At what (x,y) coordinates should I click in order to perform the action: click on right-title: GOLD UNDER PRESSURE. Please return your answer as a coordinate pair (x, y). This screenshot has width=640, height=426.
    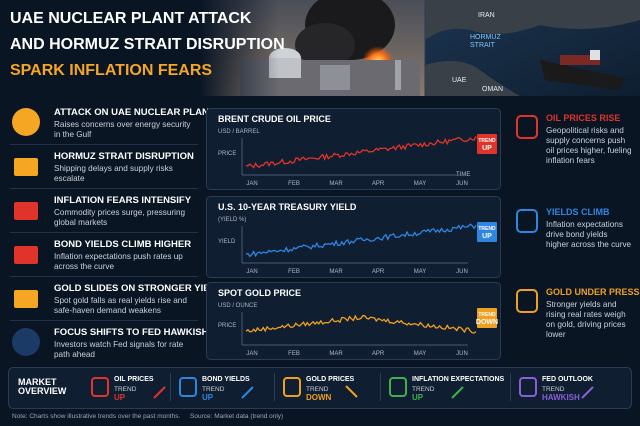
    Looking at the image, I should click on (593, 292).